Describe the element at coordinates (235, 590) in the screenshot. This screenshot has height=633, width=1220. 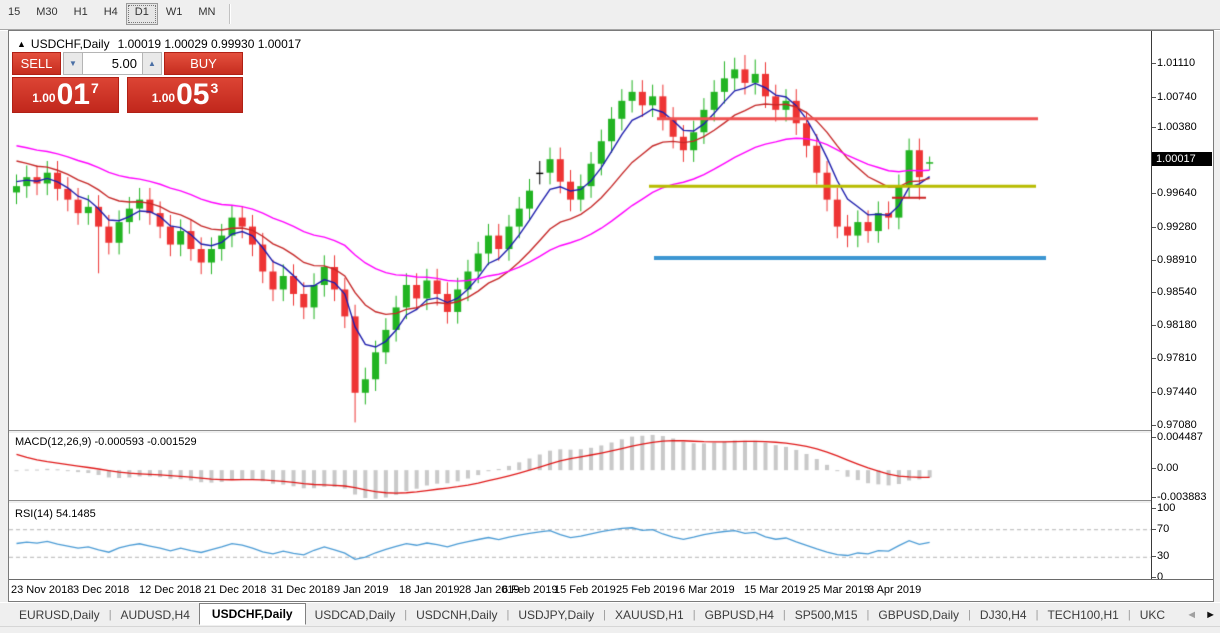
I see `date-axis-label: 21 Dec 2018` at that location.